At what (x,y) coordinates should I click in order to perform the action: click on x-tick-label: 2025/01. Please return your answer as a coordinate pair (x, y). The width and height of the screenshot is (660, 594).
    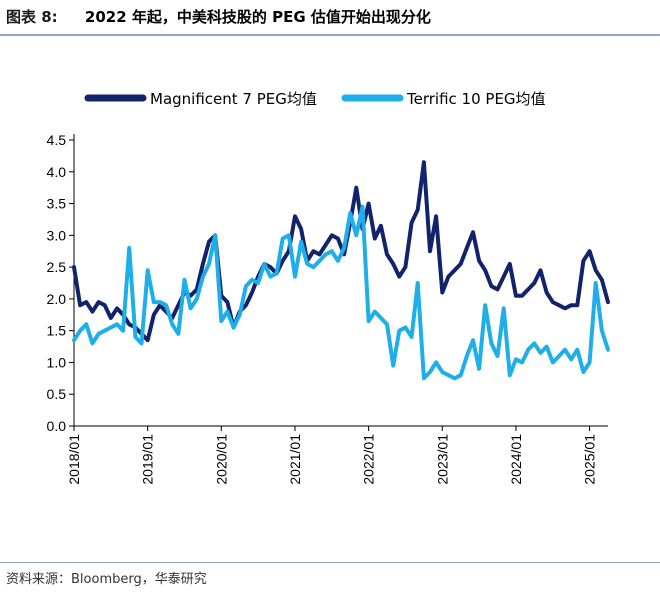
    Looking at the image, I should click on (590, 459).